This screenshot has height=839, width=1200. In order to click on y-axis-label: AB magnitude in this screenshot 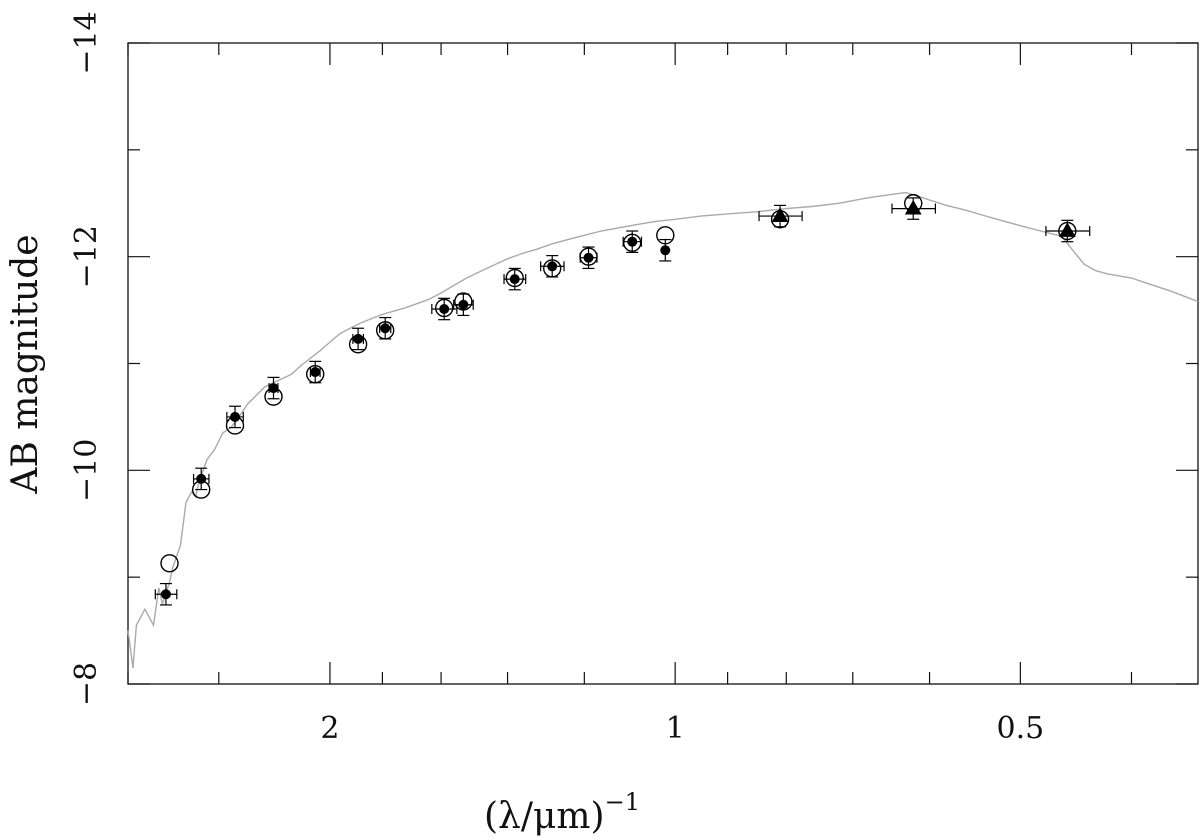, I will do `click(25, 364)`.